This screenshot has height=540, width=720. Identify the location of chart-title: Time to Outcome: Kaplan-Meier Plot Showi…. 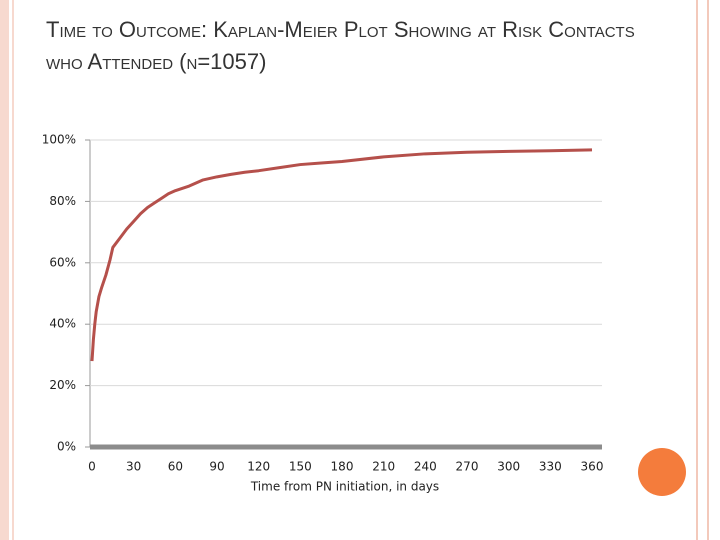
(340, 45).